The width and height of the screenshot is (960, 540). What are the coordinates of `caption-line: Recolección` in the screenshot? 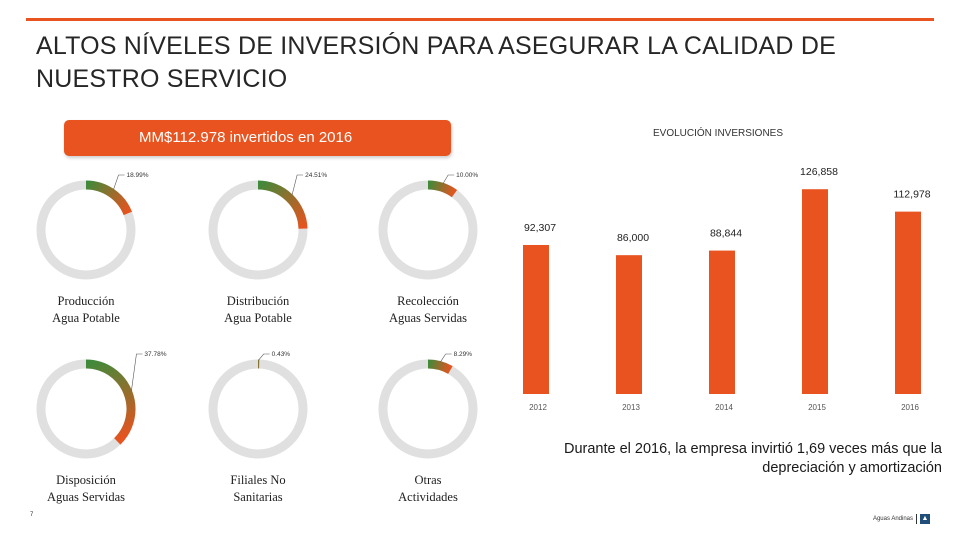 It's located at (428, 301).